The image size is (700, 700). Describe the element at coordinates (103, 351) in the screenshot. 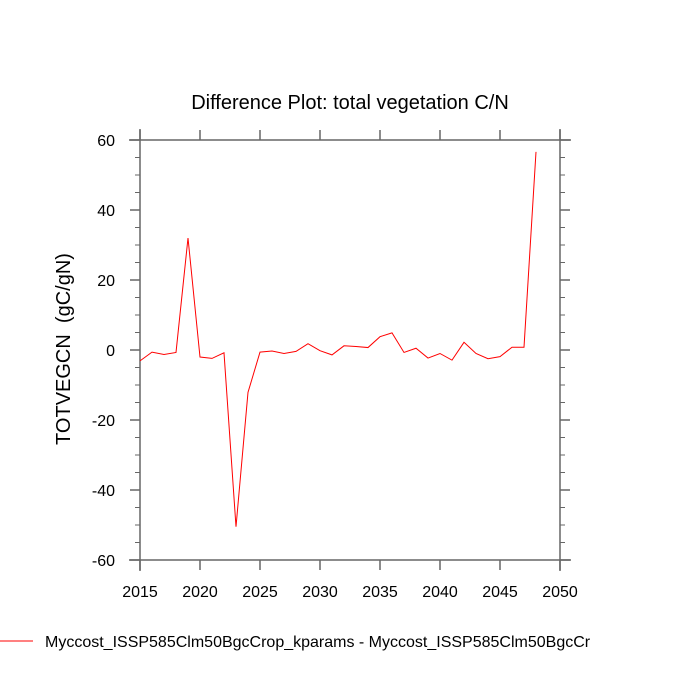

I see `y-tick-labels: 60 40 20 0 -20 -40 -60` at that location.